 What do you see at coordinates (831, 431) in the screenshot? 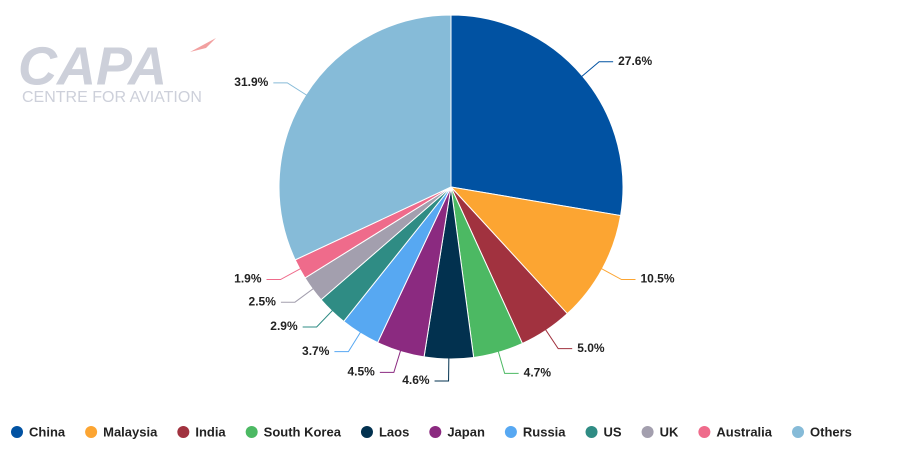
I see `legend-label: Others` at bounding box center [831, 431].